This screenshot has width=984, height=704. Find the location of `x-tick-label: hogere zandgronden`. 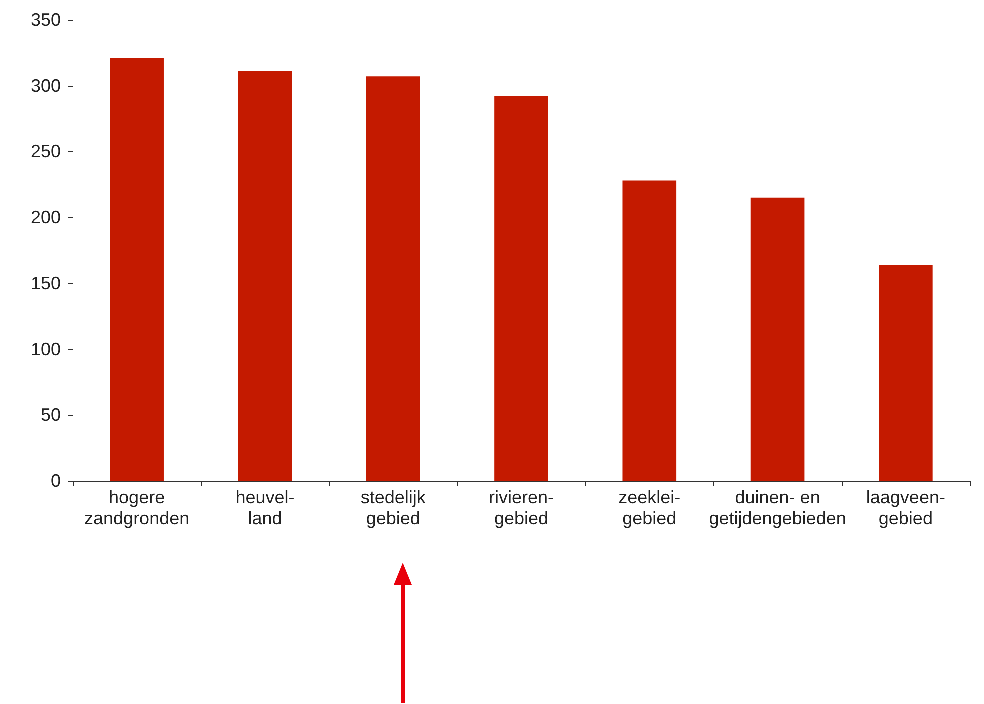

x-tick-label: hogere zandgronden is located at coordinates (137, 508).